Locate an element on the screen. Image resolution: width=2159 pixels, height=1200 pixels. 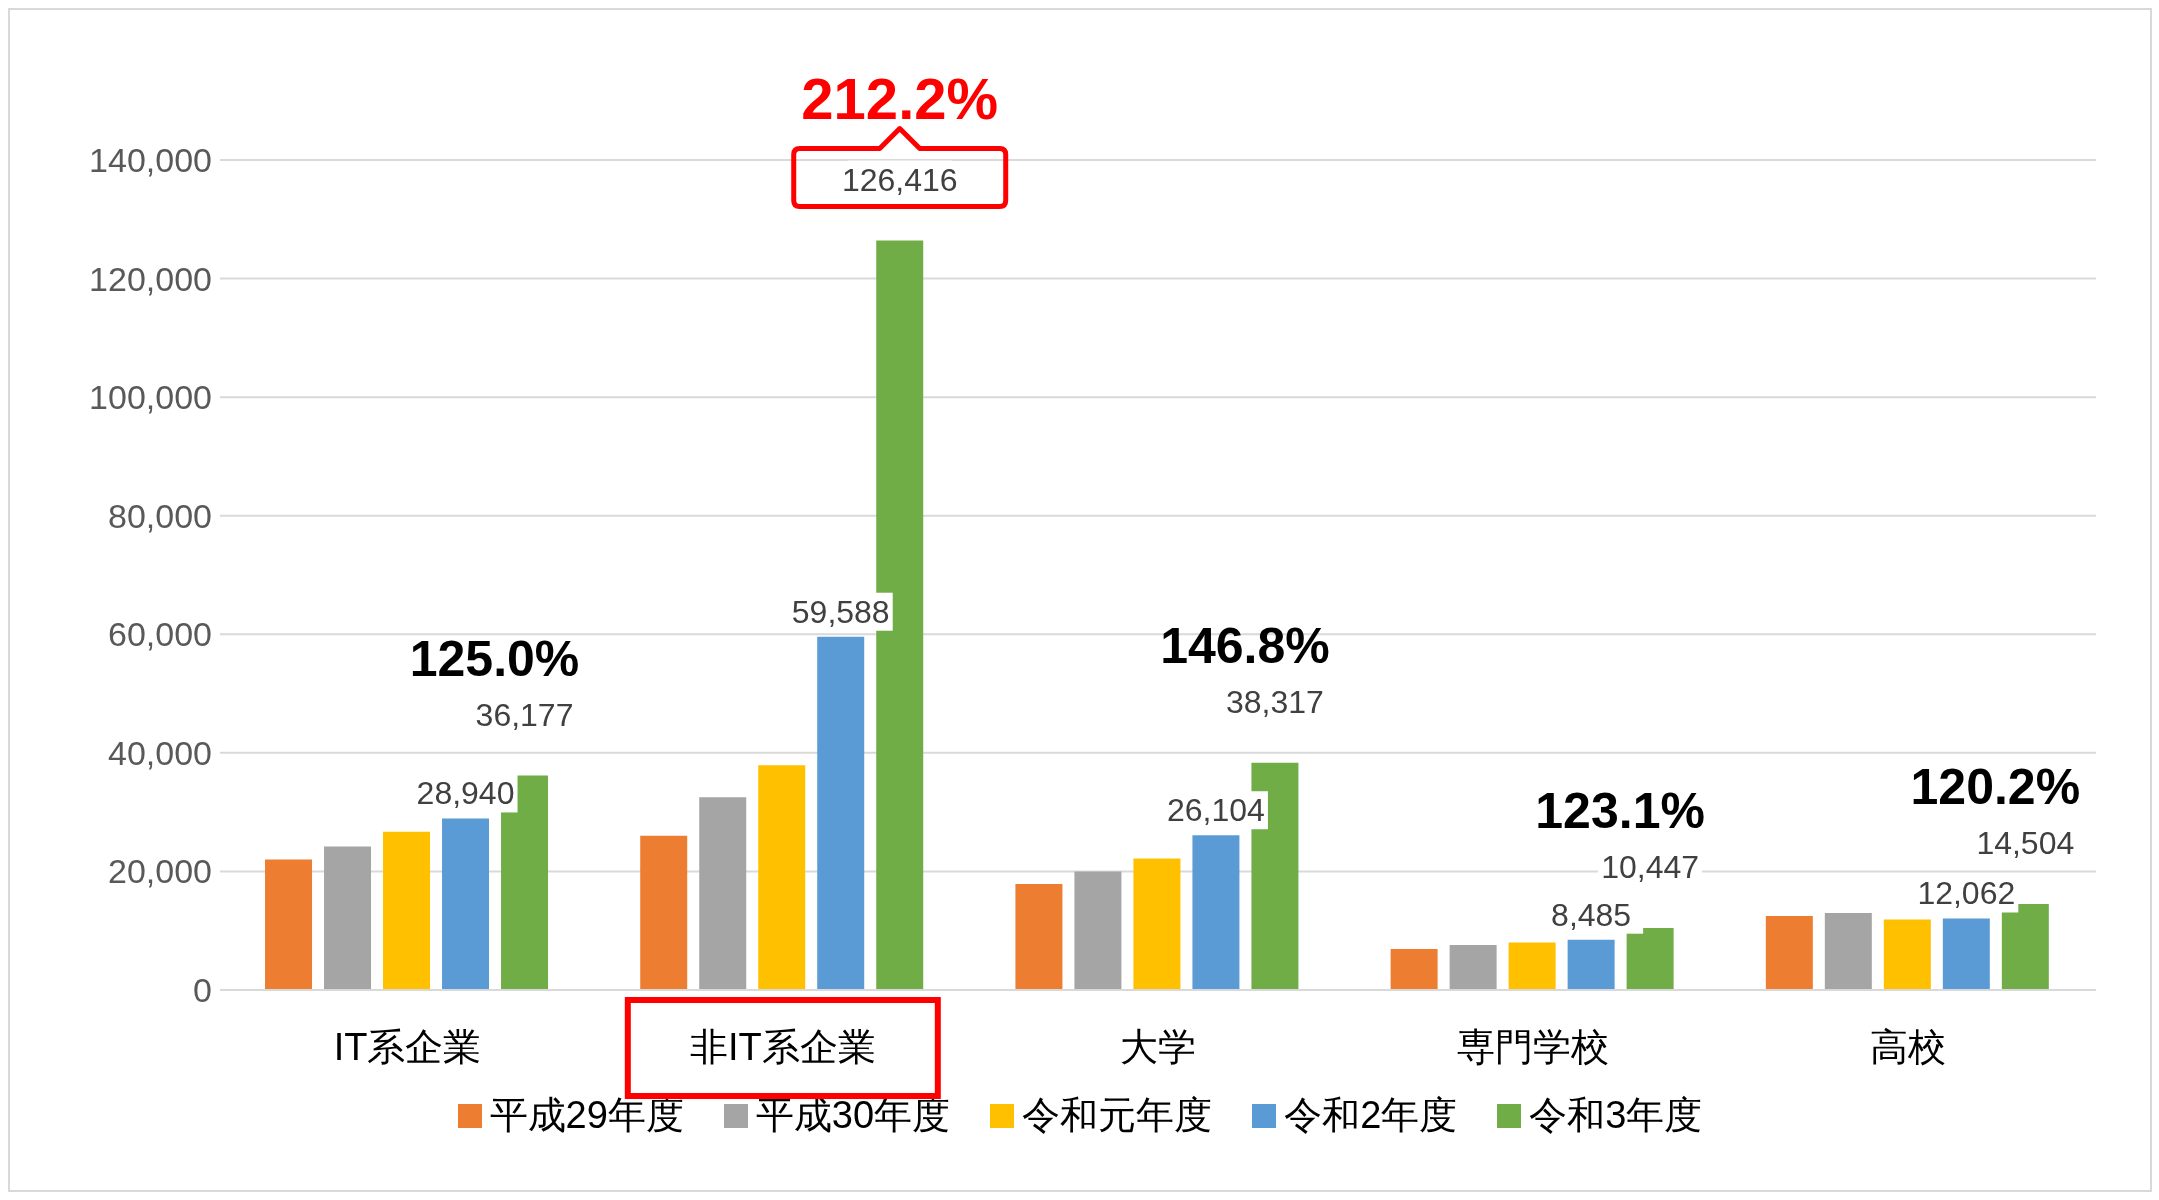
legend-label: 令和元年度 is located at coordinates (1117, 1115).